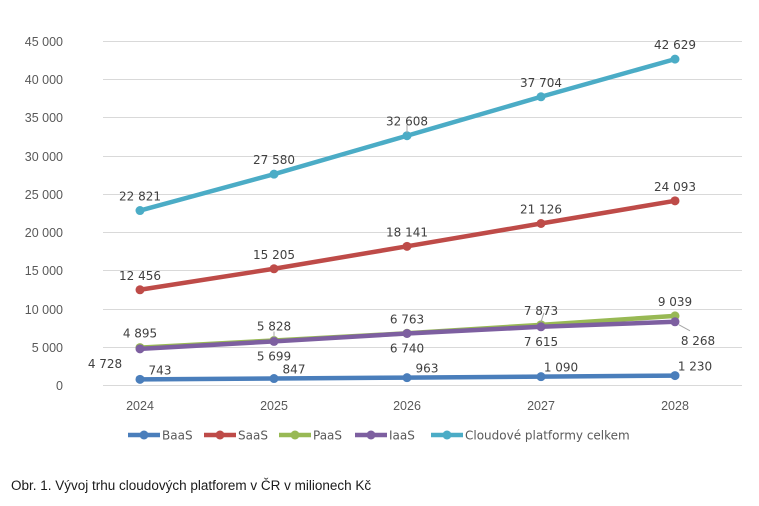 The width and height of the screenshot is (759, 506). I want to click on data-label: 1 090, so click(561, 368).